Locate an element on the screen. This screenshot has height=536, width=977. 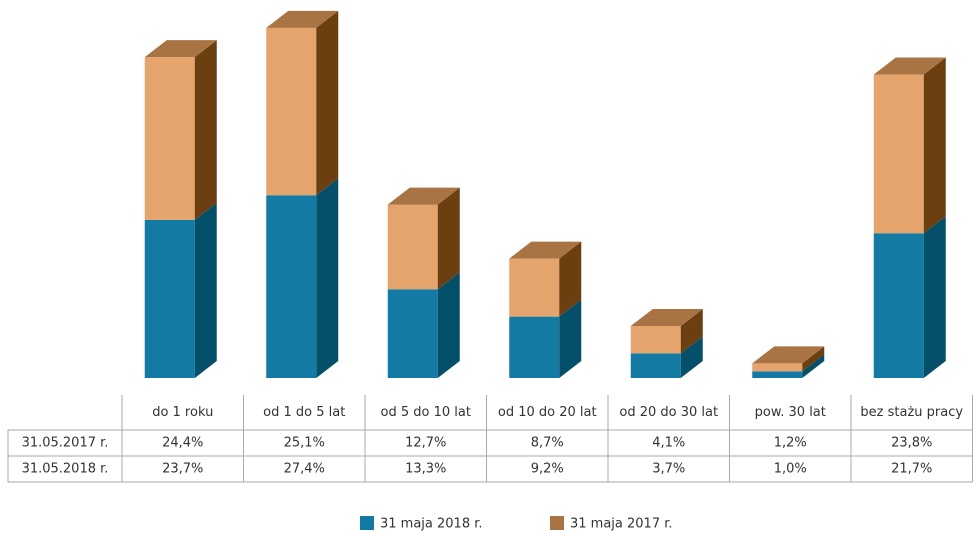
row-label: 31.05.2017 r. is located at coordinates (65, 443).